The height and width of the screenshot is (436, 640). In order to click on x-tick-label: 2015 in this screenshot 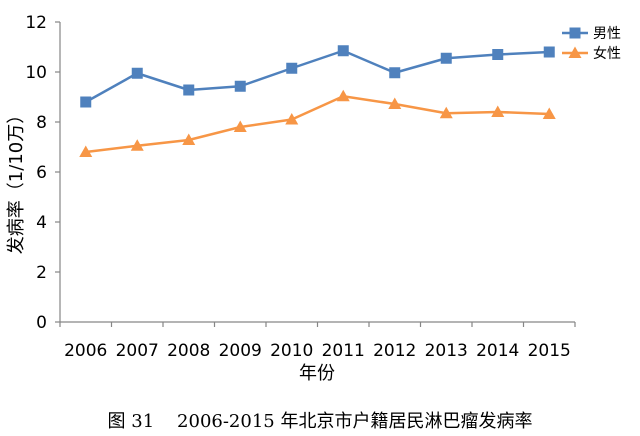, I will do `click(549, 351)`.